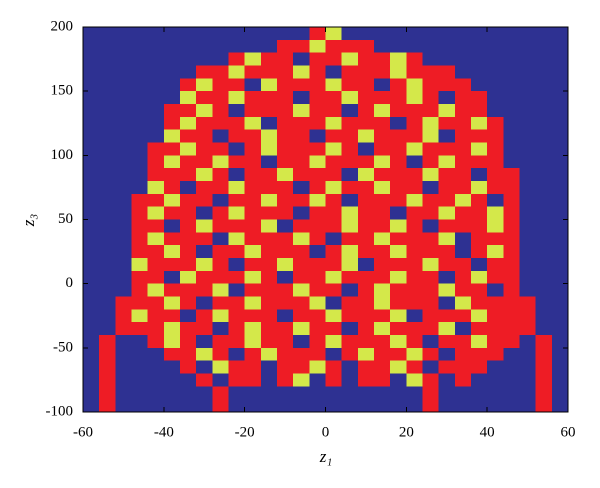 The height and width of the screenshot is (488, 600). What do you see at coordinates (70, 283) in the screenshot?
I see `y-tick-label: 0` at bounding box center [70, 283].